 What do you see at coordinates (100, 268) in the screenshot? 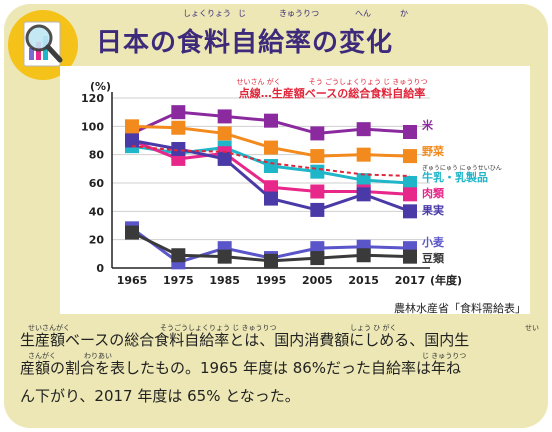
I see `y-tick-label: 0` at bounding box center [100, 268].